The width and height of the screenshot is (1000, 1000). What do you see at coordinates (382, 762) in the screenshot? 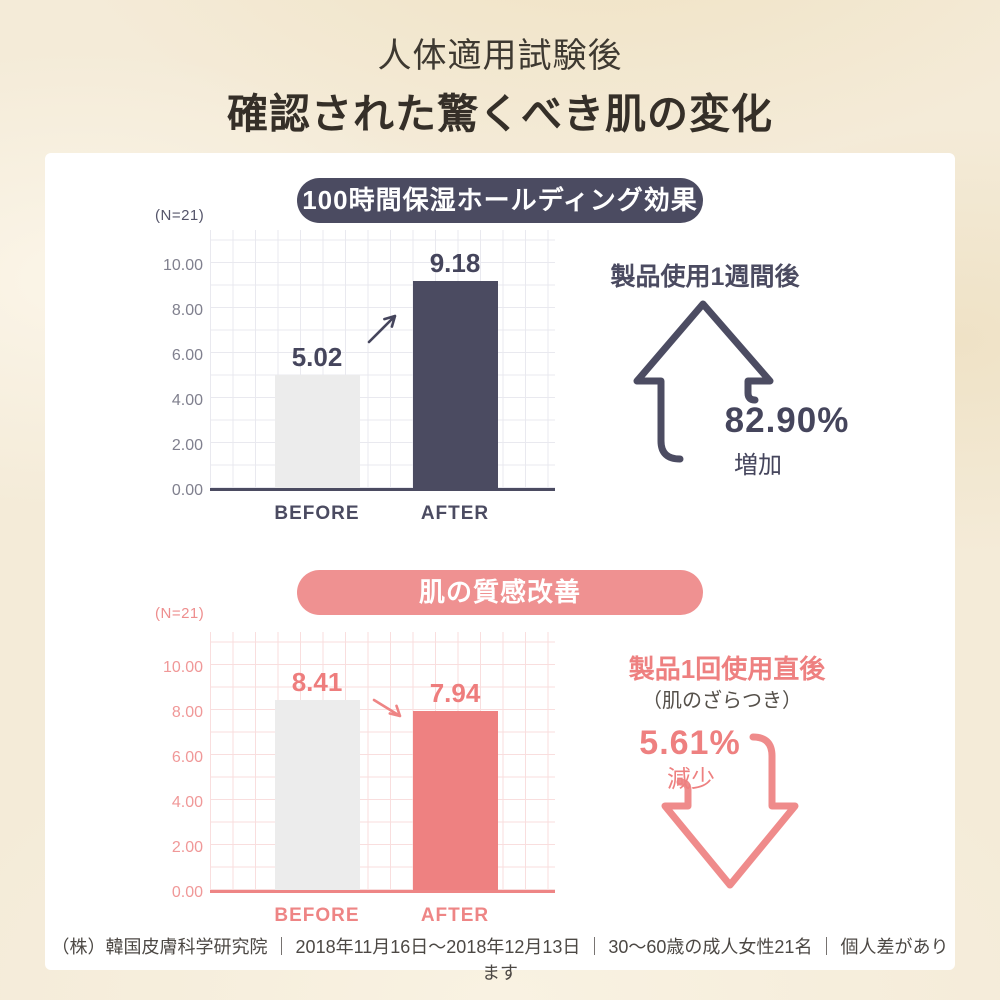
I see `texture-chart-plot` at bounding box center [382, 762].